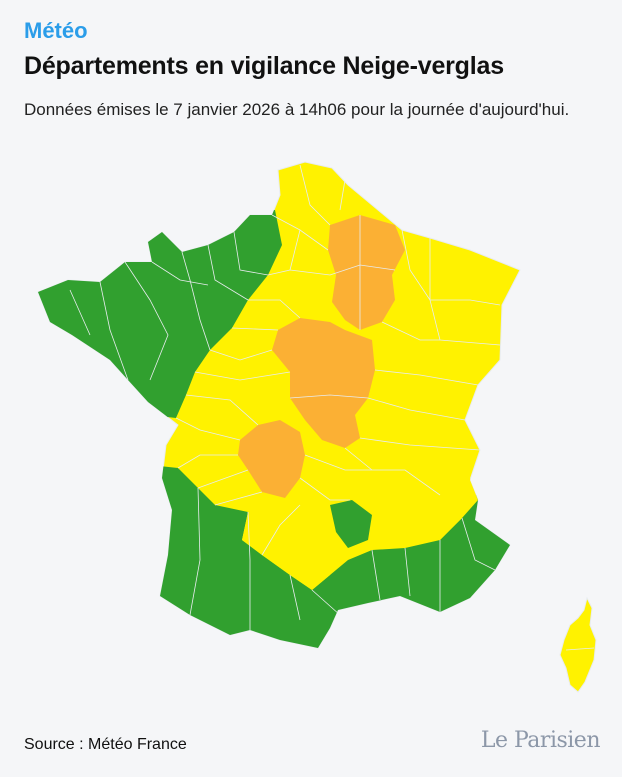  What do you see at coordinates (366, 272) in the screenshot?
I see `orange-zone-north` at bounding box center [366, 272].